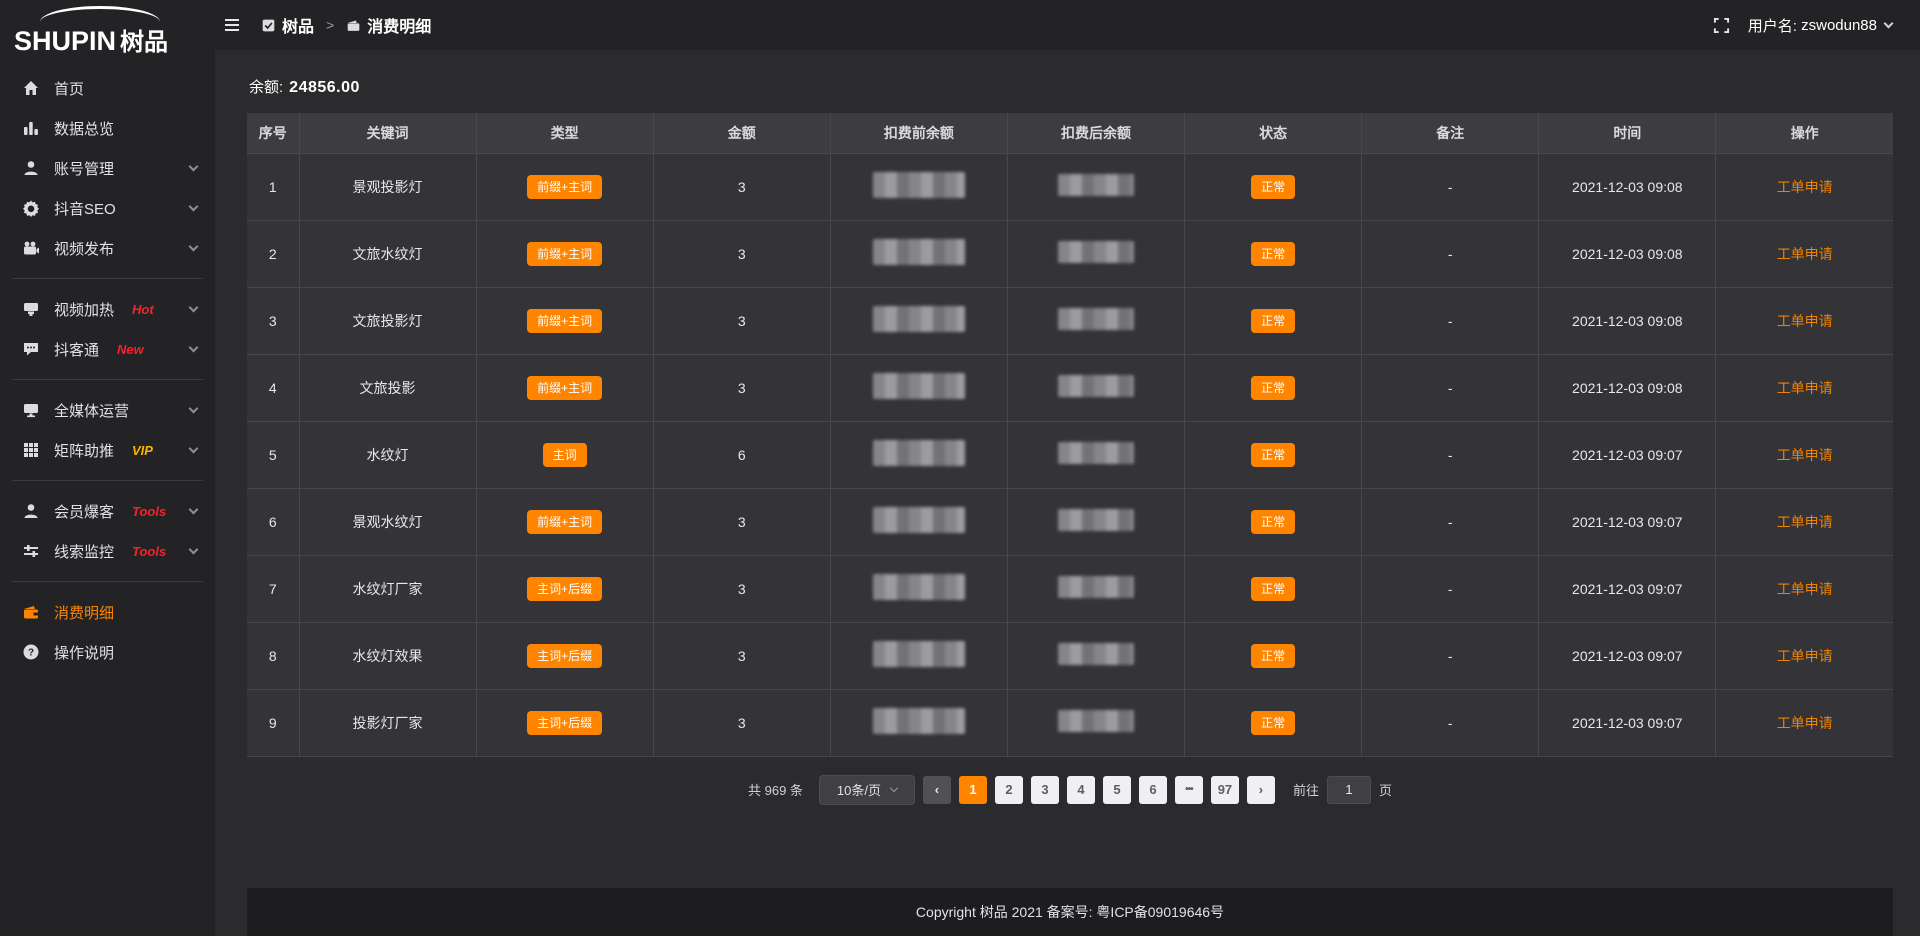  What do you see at coordinates (31, 168) in the screenshot?
I see `user-icon` at bounding box center [31, 168].